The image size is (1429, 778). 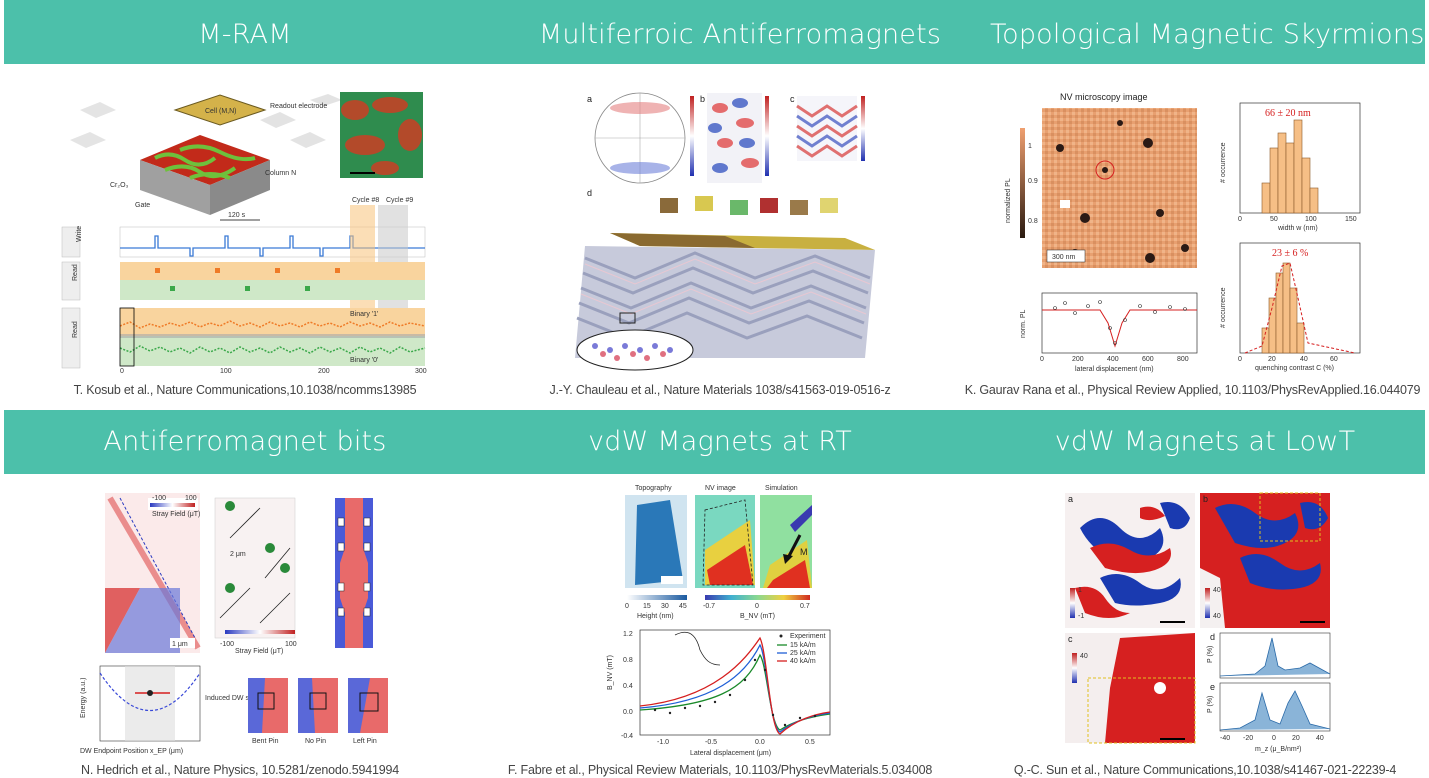 I want to click on afm-cb2-max: 100, so click(x=291, y=644).